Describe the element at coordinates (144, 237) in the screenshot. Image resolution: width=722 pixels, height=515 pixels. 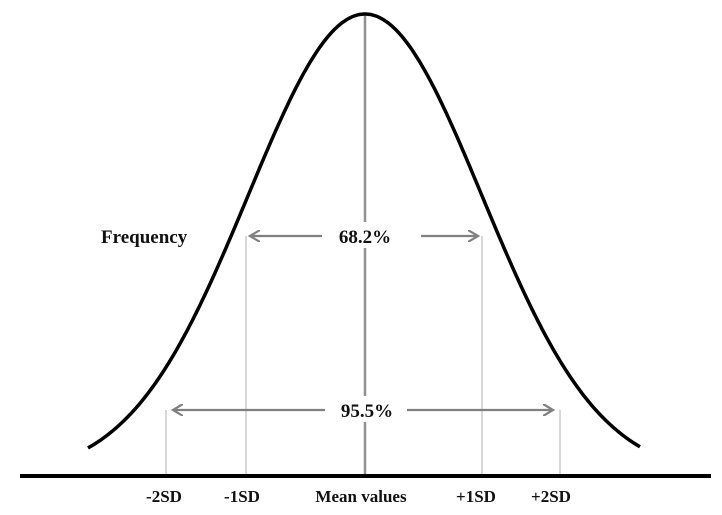
I see `frequency-label: Frequency` at that location.